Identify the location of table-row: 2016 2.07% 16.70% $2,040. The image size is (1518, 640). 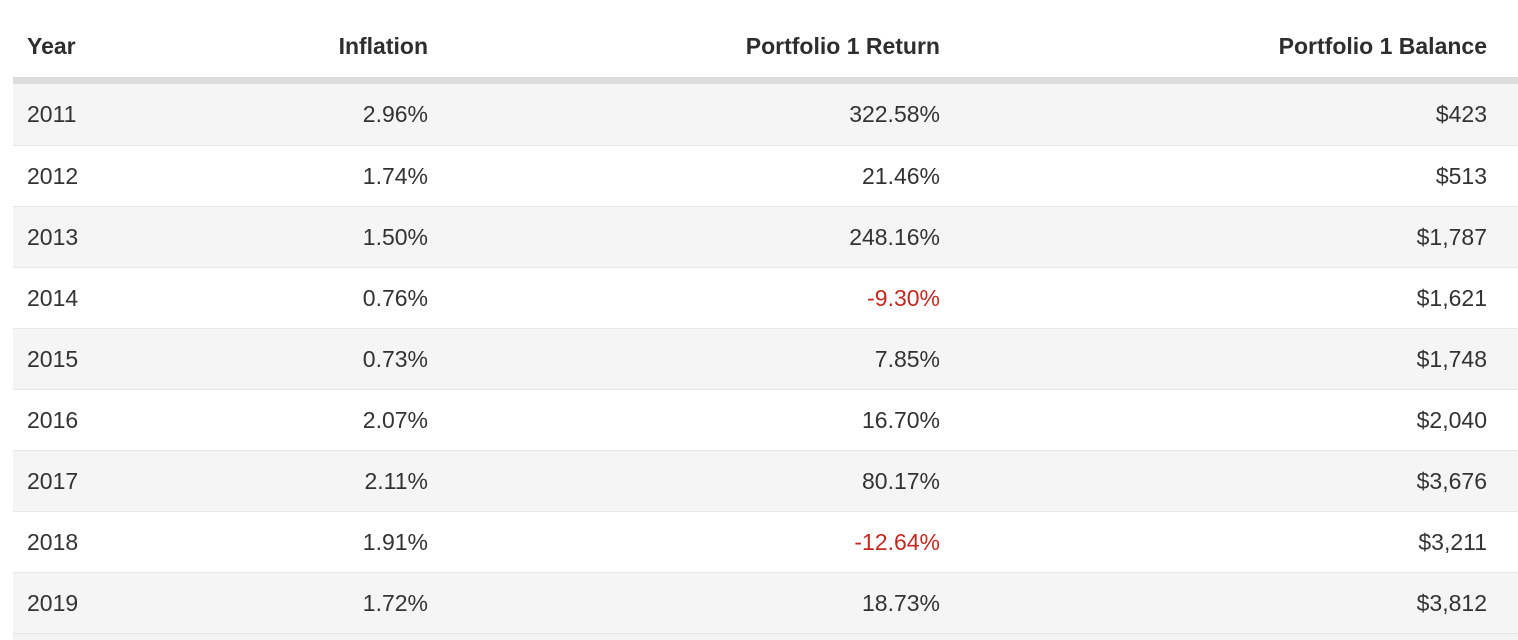
(765, 420).